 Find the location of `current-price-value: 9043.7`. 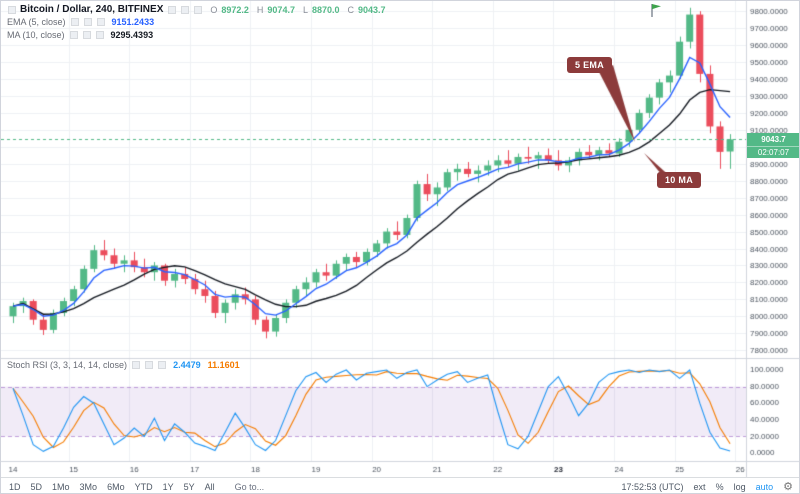

current-price-value: 9043.7 is located at coordinates (773, 139).